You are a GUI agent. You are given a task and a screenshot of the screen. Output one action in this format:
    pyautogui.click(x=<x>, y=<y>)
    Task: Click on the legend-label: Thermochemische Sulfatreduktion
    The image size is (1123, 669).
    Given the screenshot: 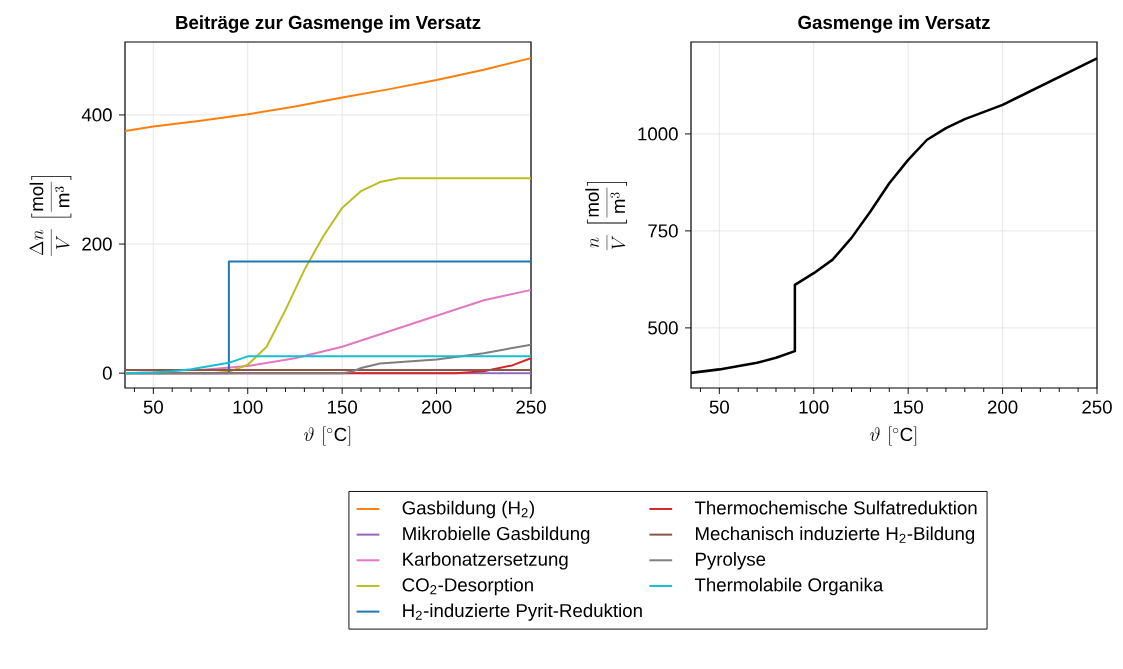 What is the action you would take?
    pyautogui.click(x=835, y=507)
    